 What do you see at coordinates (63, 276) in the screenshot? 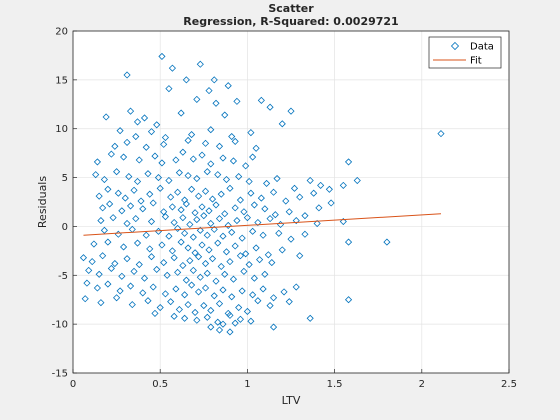
I see `y-tick-label: -5` at bounding box center [63, 276].